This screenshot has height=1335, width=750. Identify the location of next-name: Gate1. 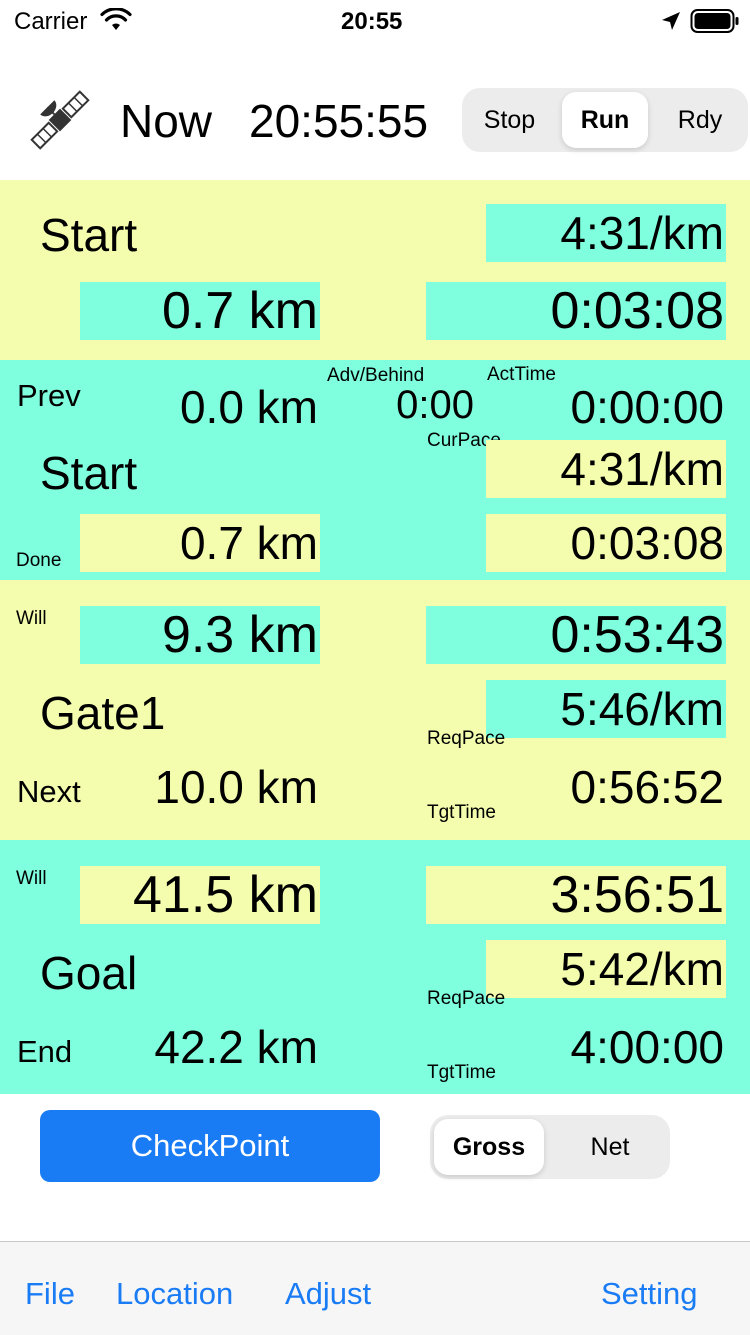
(103, 713).